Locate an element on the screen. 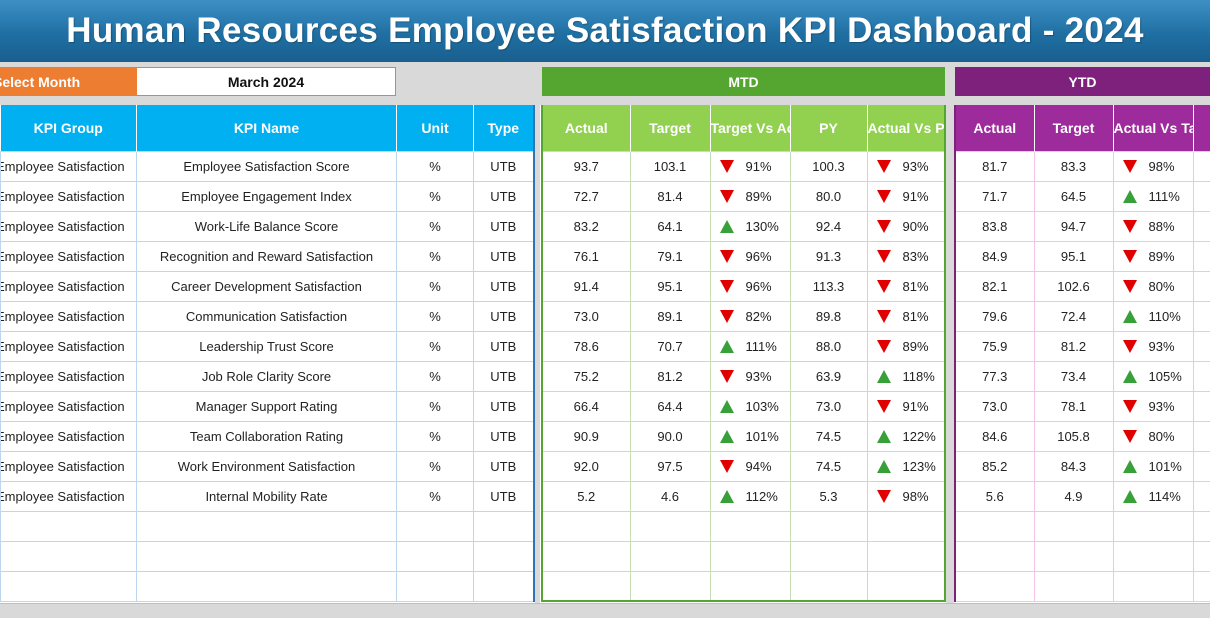 The height and width of the screenshot is (618, 1210). mtd-actual-vs-py-cell: 118% is located at coordinates (906, 376).